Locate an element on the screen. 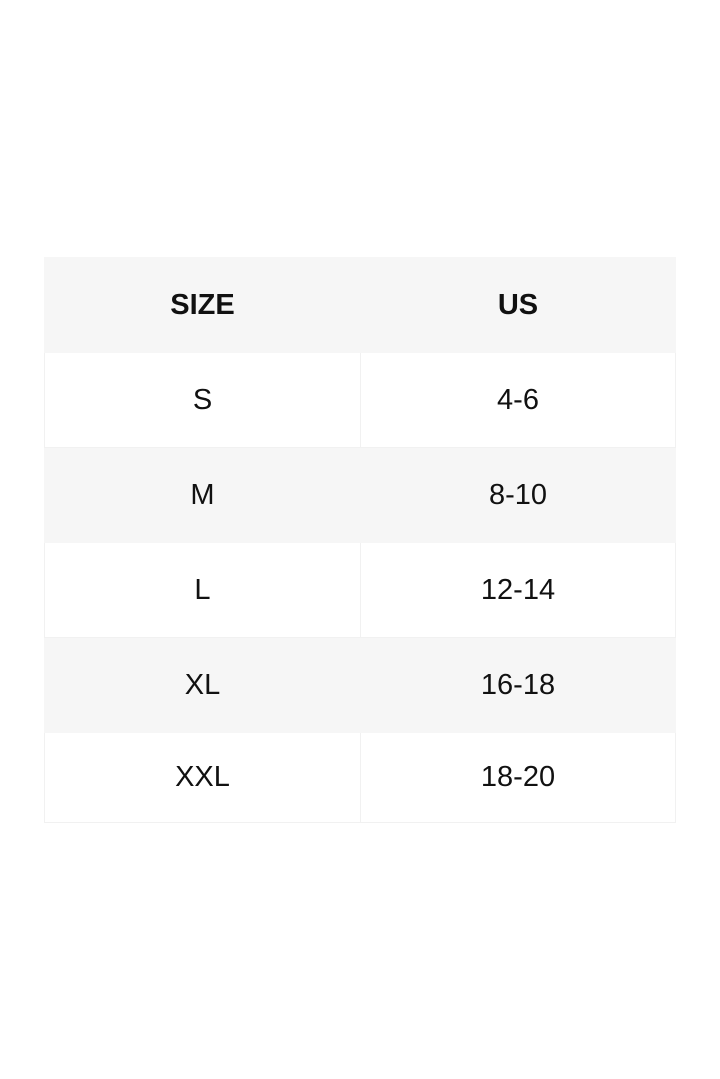 The image size is (720, 1079). cell-us: 18-20 is located at coordinates (518, 777).